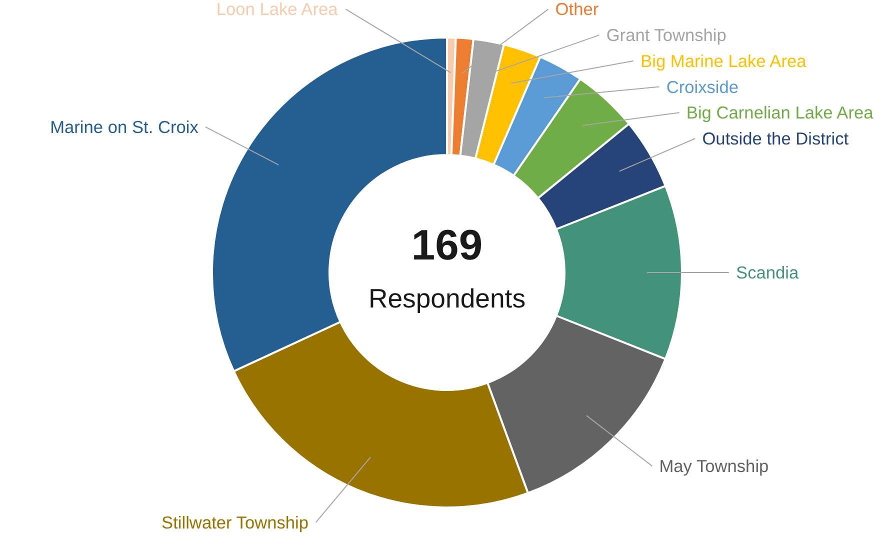  Describe the element at coordinates (714, 466) in the screenshot. I see `slice-label: May Township` at that location.